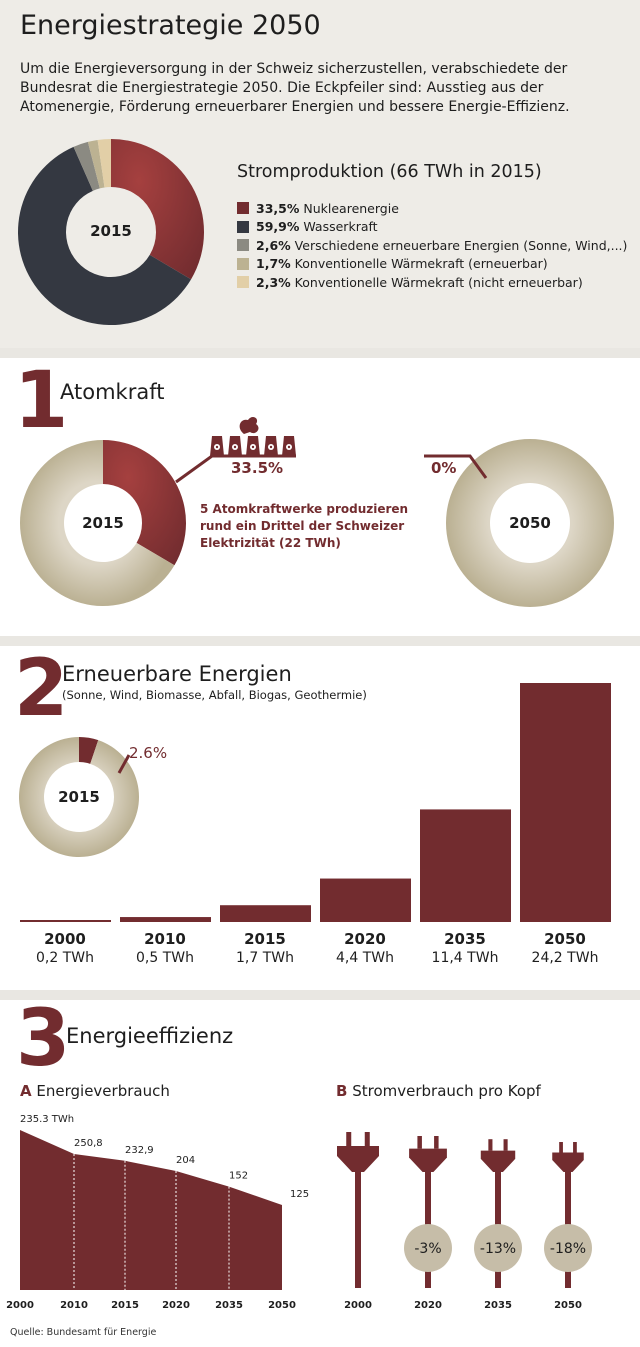 The width and height of the screenshot is (640, 1347). I want to click on bar-year: 2000, so click(65, 939).